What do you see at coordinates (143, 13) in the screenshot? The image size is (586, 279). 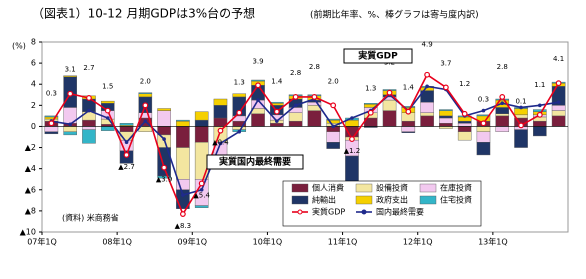 I see `chart-title: （図表1）10-12 月期GDPは3%台の予想` at bounding box center [143, 13].